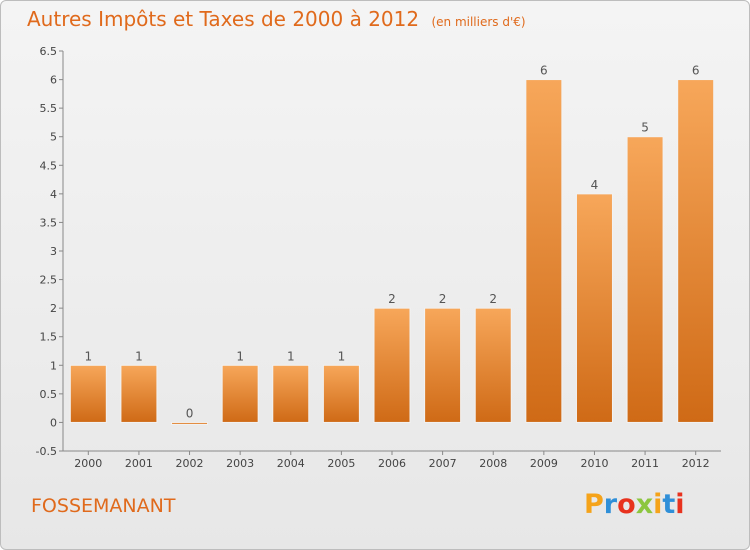 The image size is (750, 550). Describe the element at coordinates (139, 463) in the screenshot. I see `x-tick-label: 2001` at that location.